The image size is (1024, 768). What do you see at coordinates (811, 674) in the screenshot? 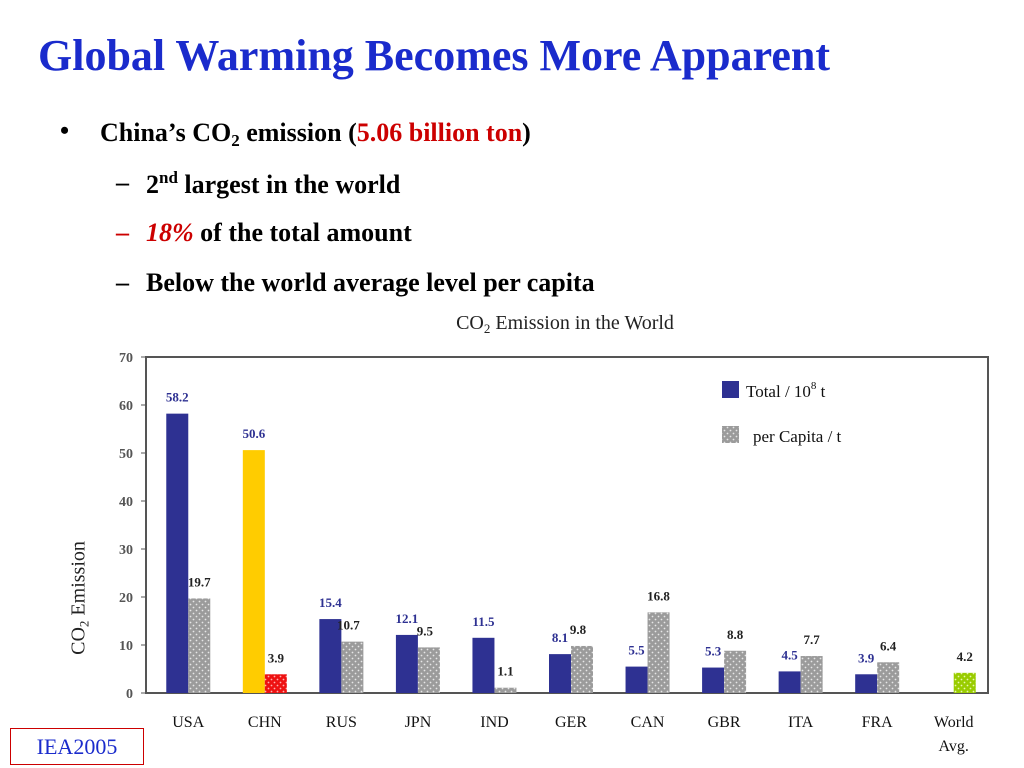
I see `bar-per-capita-ita` at bounding box center [811, 674].